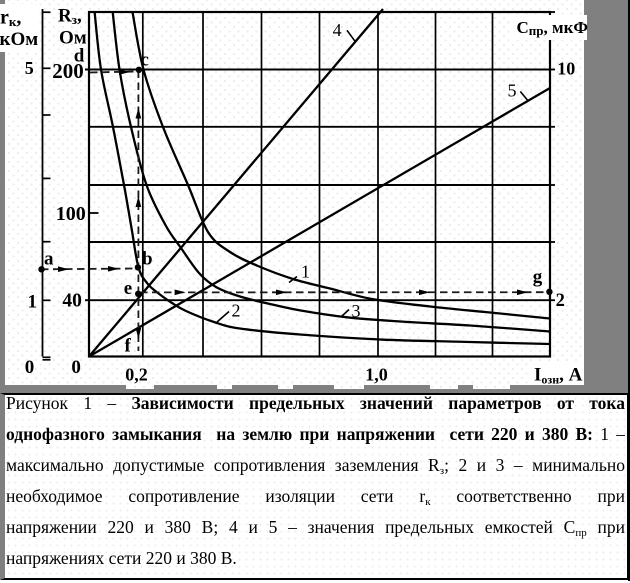 Image resolution: width=630 pixels, height=583 pixels. What do you see at coordinates (70, 17) in the screenshot?
I see `svg-text: Rз,` at bounding box center [70, 17].